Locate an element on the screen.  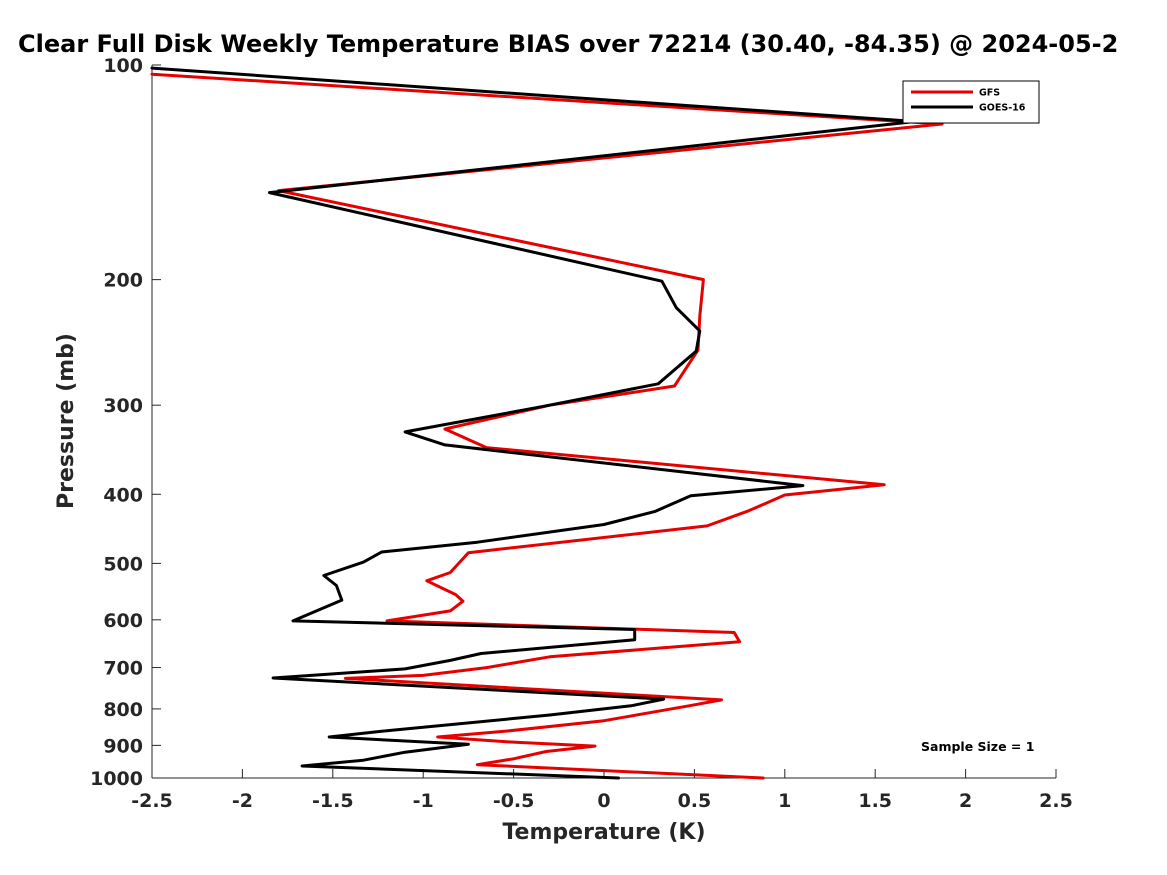
y-tick-label: 1000 is located at coordinates (116, 779).